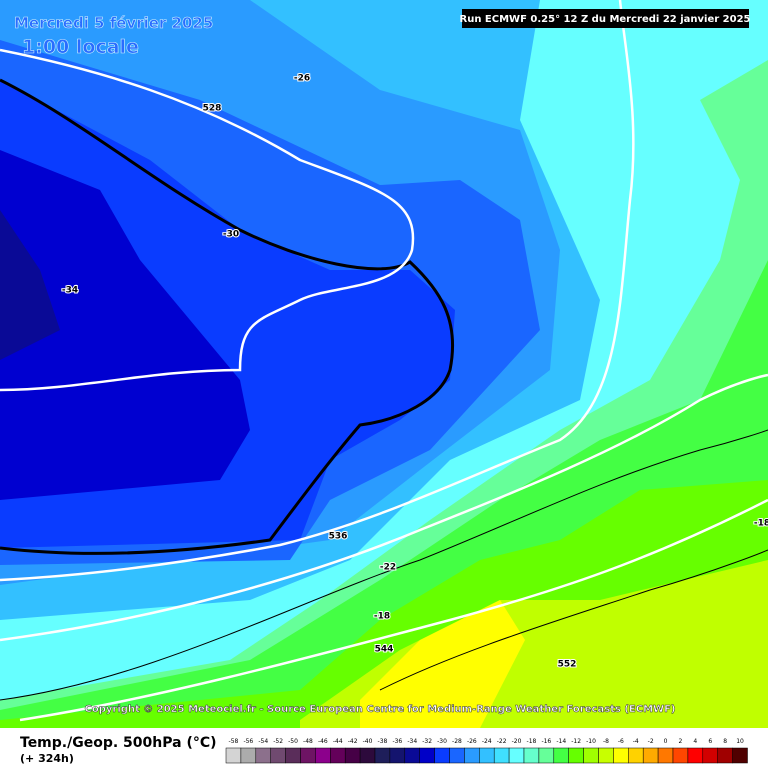  Describe the element at coordinates (368, 741) in the screenshot. I see `scale-label: -40` at that location.